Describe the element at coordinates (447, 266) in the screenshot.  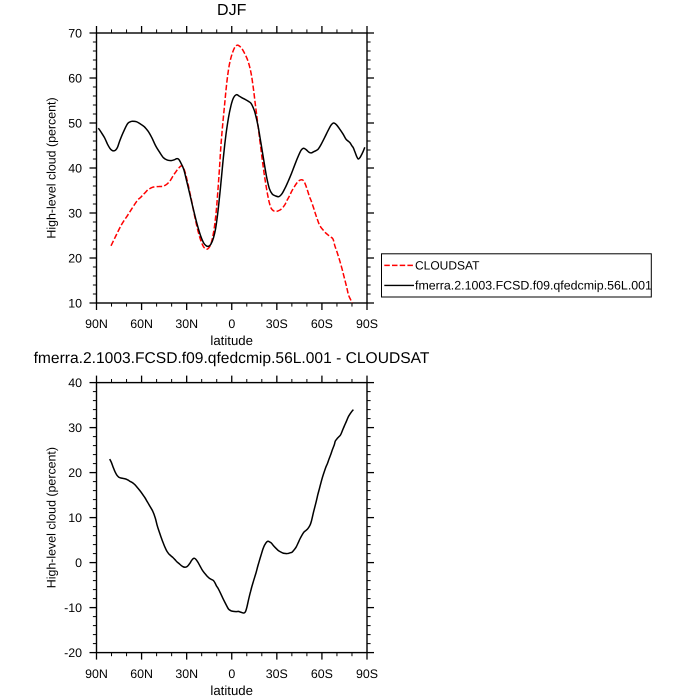
I see `svg-text: CLOUDSAT` at that location.